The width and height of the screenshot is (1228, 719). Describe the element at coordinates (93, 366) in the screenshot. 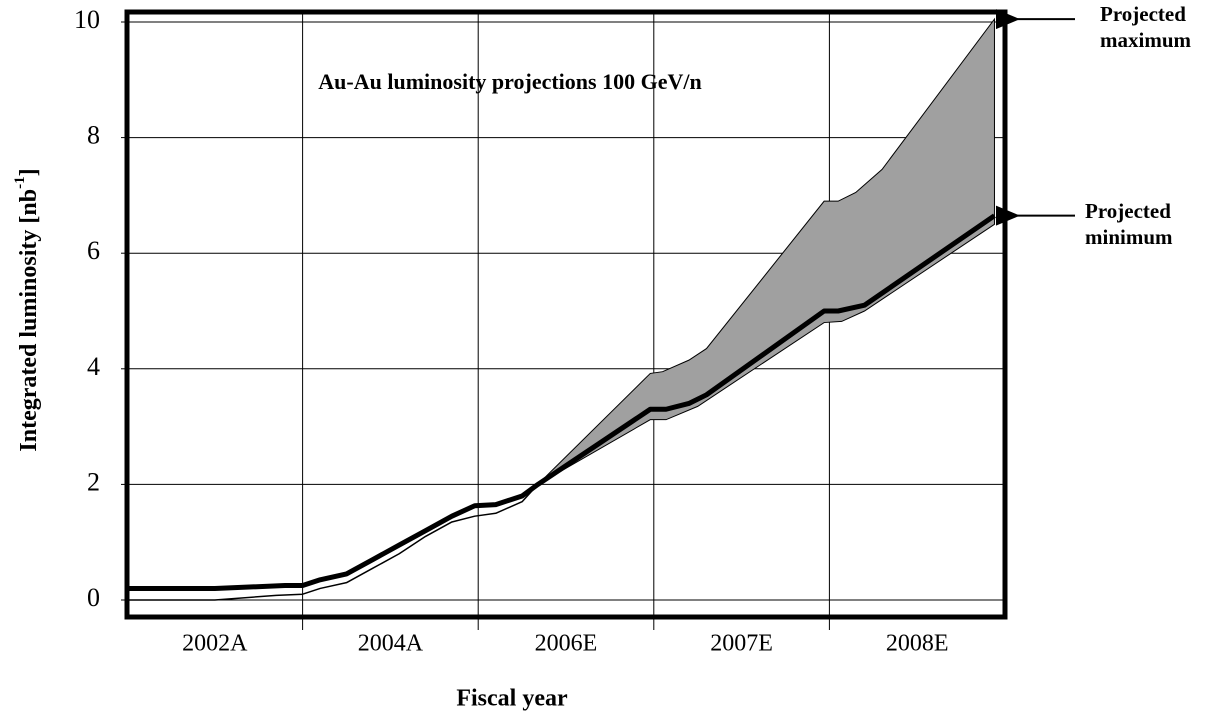

I see `y-tick-label: 4` at that location.